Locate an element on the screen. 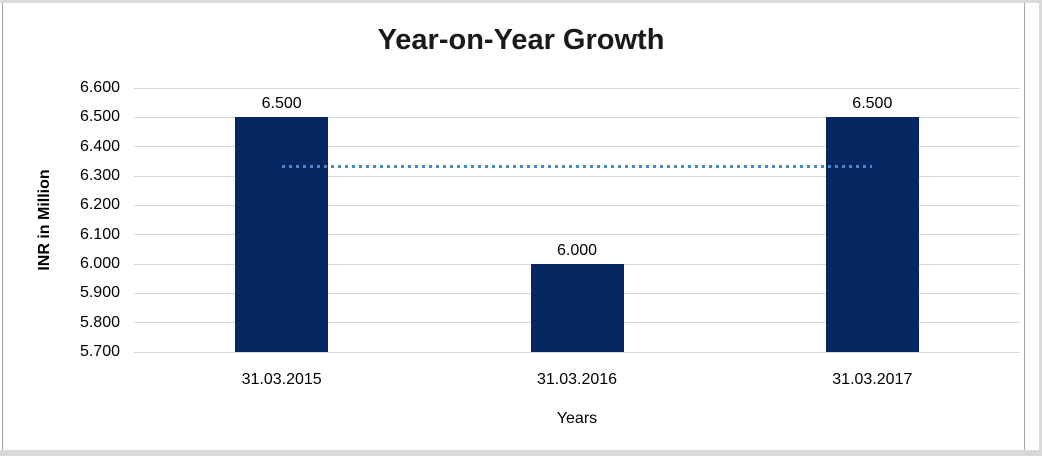 This screenshot has height=456, width=1042. x-axis-tick-label: 31.03.2017 is located at coordinates (872, 379).